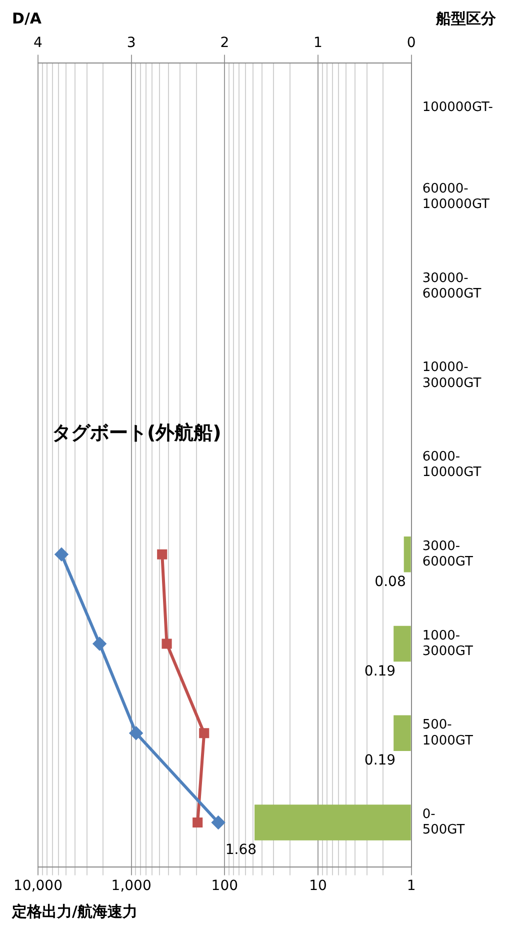 The width and height of the screenshot is (508, 932). I want to click on y-tick-label: 30000-60000GT, so click(452, 286).